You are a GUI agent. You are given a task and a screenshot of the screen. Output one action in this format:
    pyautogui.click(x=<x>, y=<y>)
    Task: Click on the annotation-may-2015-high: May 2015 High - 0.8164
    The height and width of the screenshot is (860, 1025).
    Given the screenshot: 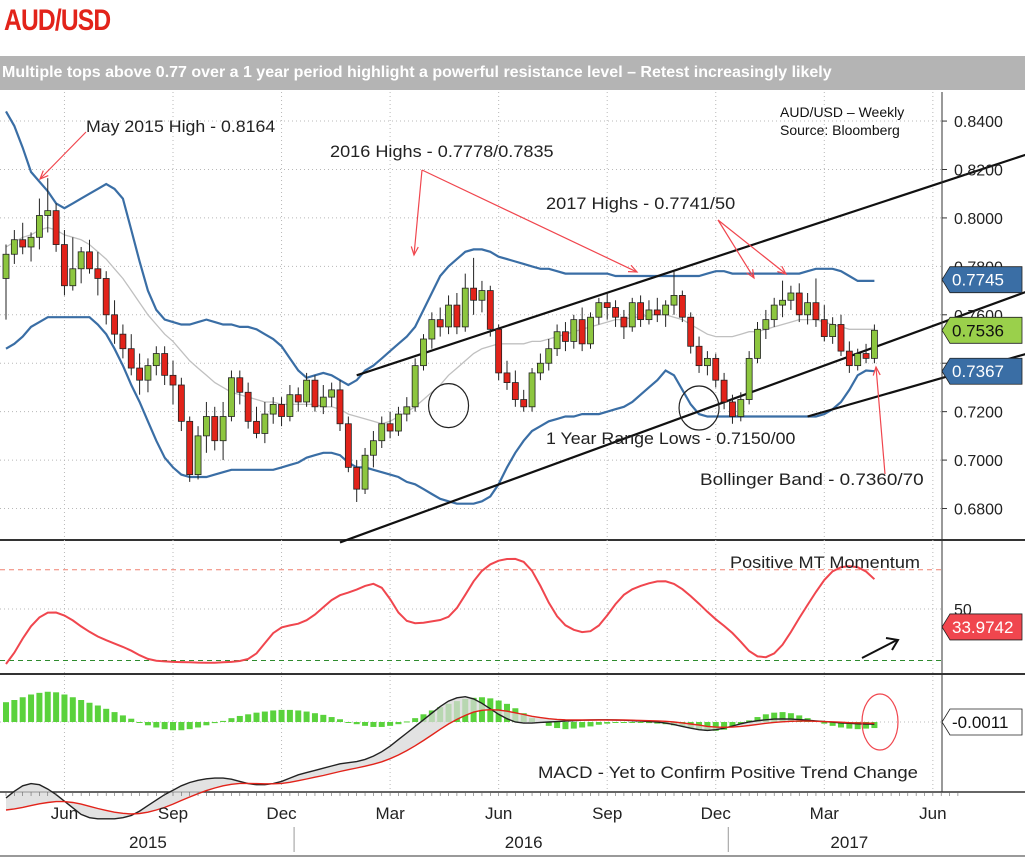 What is the action you would take?
    pyautogui.click(x=180, y=126)
    